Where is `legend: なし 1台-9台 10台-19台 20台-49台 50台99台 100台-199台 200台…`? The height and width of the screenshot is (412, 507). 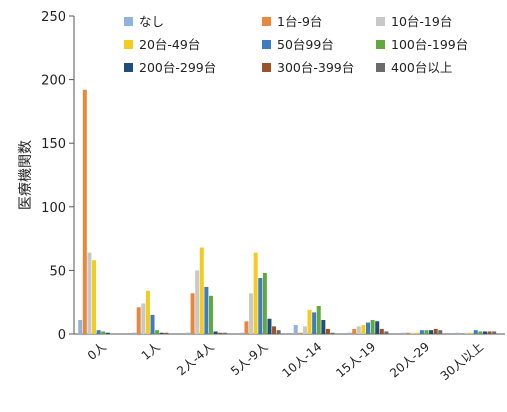
legend: なし 1台-9台 10台-19台 20台-49台 50台99台 100台-199台 200台… is located at coordinates (296, 44).